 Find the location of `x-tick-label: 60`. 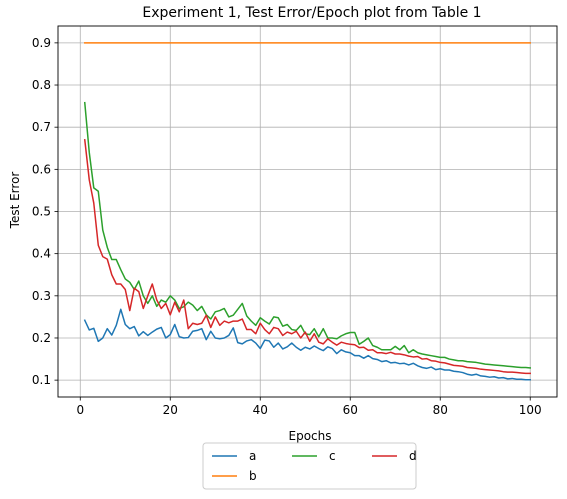

x-tick-label: 60 is located at coordinates (350, 410).